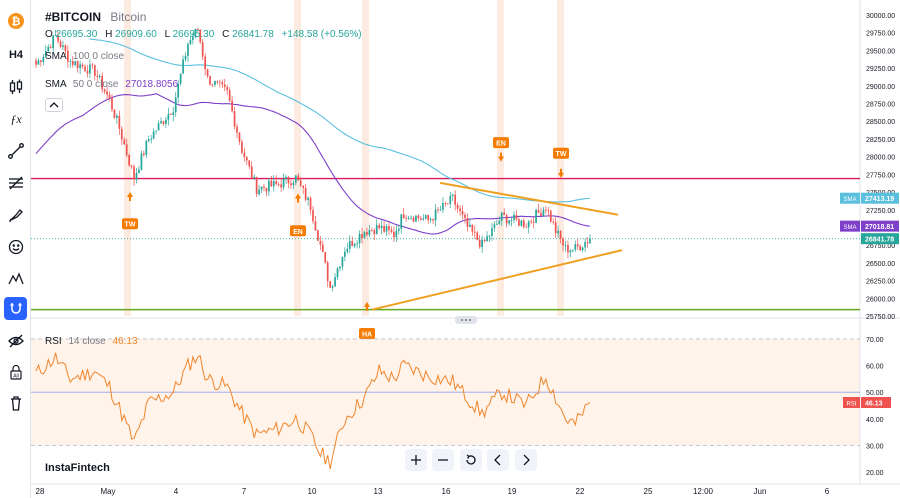 This screenshot has height=498, width=900. Describe the element at coordinates (851, 404) in the screenshot. I see `svg-text: RSI` at that location.